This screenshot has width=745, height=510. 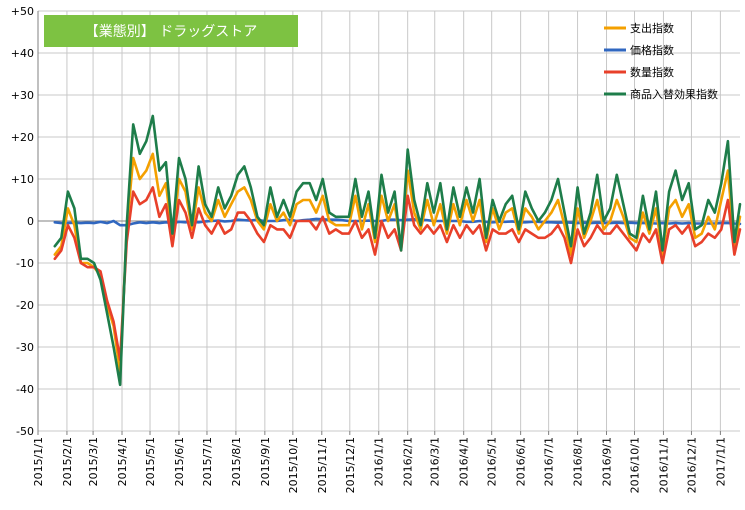 I want to click on x-tick-label: 2016/2/1, so click(x=408, y=461).